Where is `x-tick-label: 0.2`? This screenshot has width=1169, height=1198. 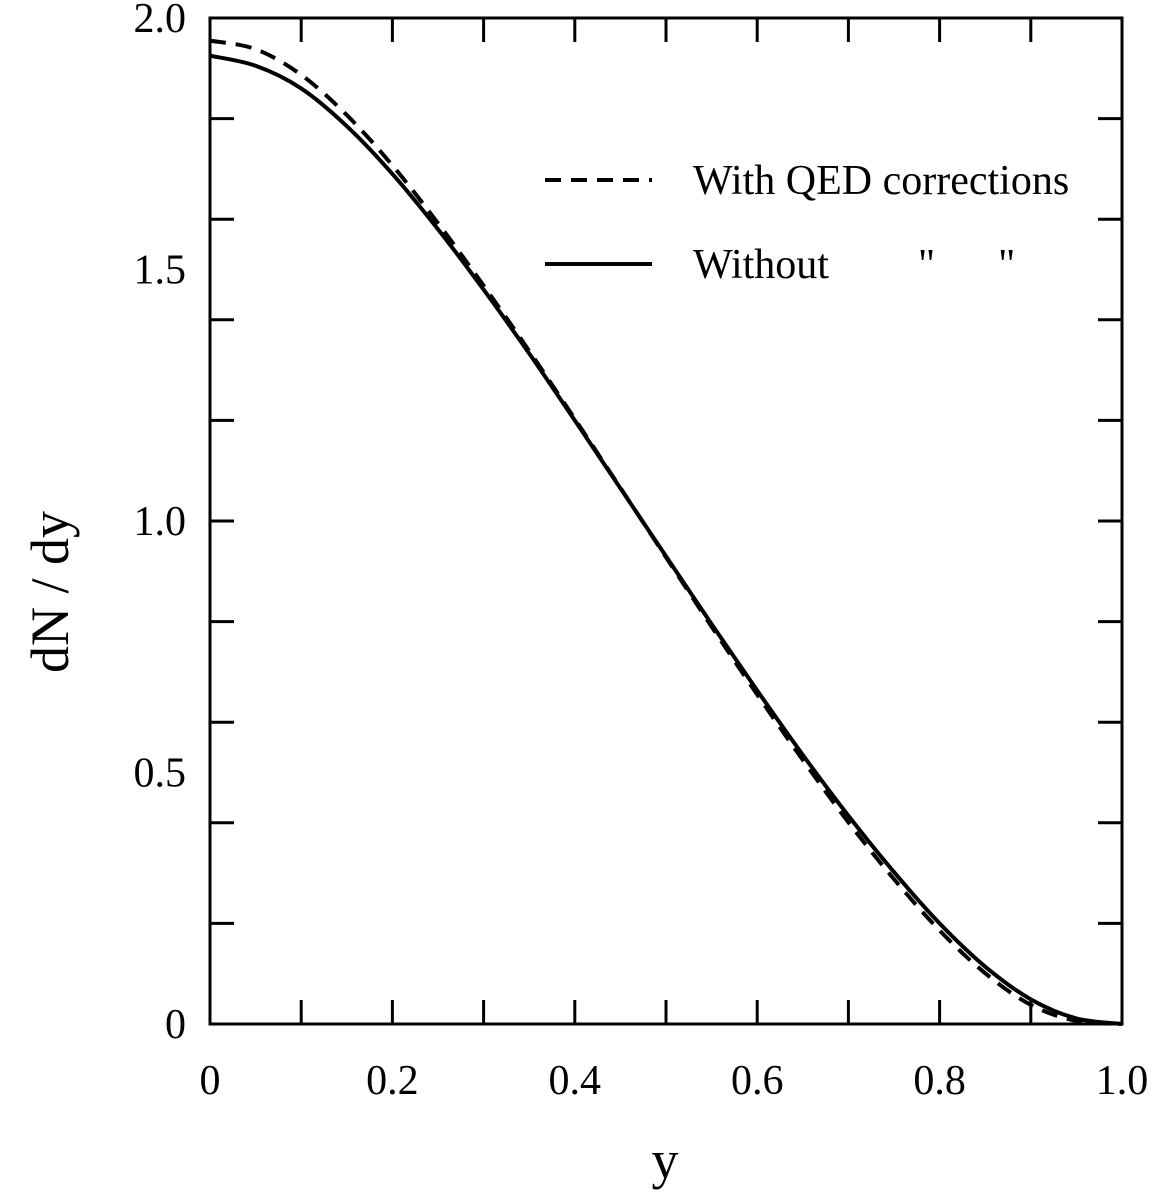
x-tick-label: 0.2 is located at coordinates (392, 1081).